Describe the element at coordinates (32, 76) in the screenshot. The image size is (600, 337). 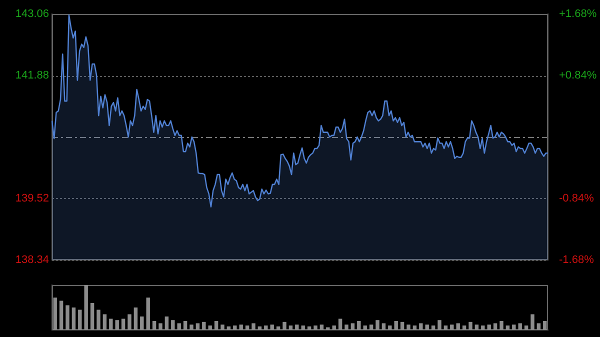
I see `y-tick-label: 141.88` at that location.